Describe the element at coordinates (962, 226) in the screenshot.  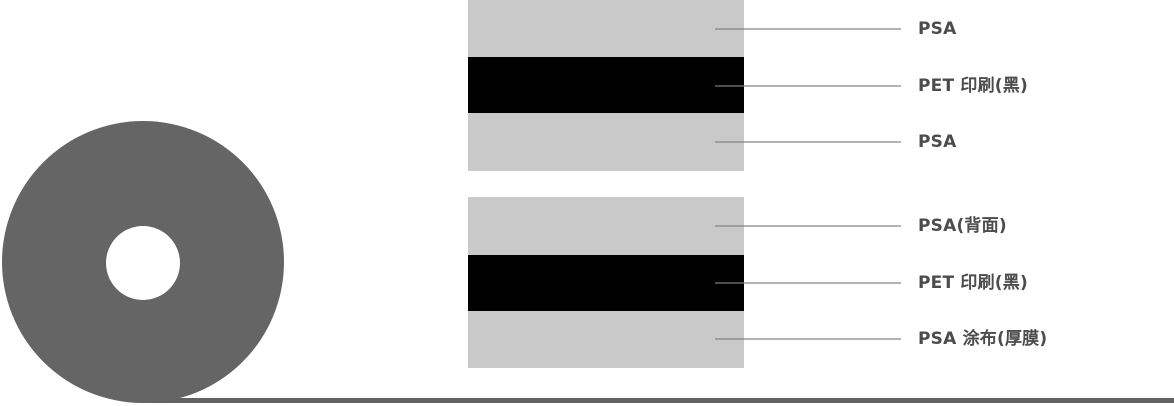
I see `layer-label: PSA(背面)` at that location.